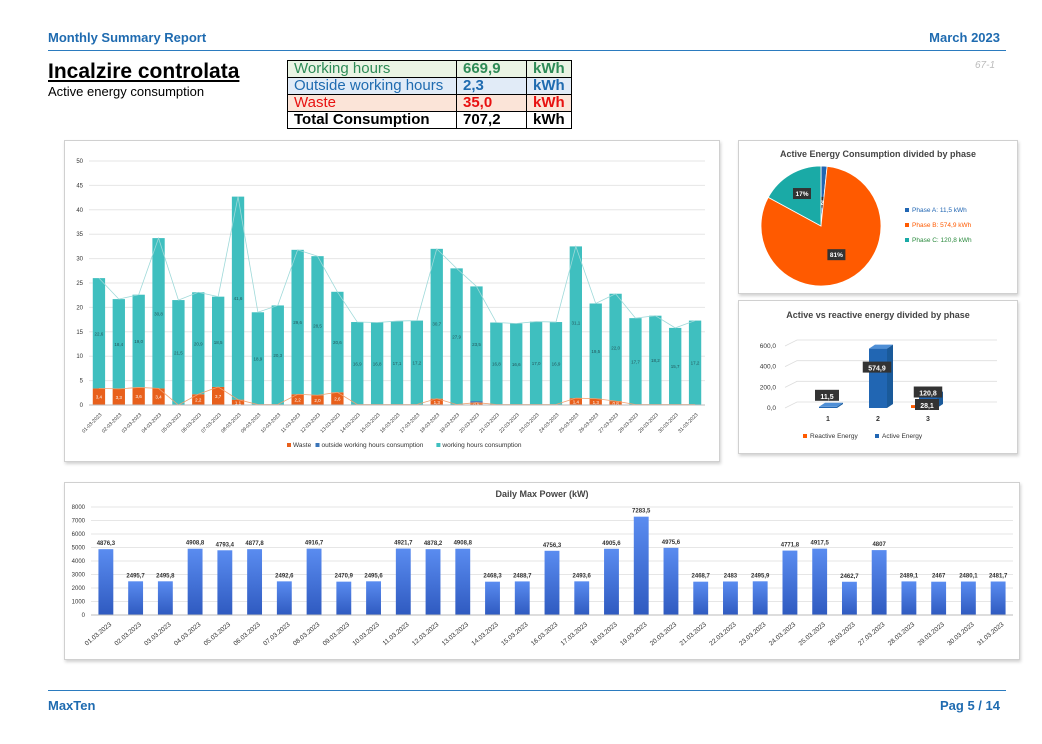  I want to click on waste-data-label: 3,3, so click(119, 397).